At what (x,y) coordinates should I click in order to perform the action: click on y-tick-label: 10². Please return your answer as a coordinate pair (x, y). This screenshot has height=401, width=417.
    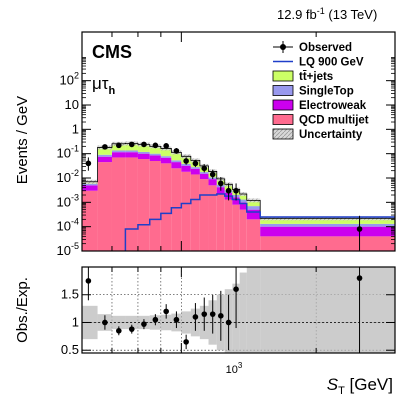
    Looking at the image, I should click on (69, 79).